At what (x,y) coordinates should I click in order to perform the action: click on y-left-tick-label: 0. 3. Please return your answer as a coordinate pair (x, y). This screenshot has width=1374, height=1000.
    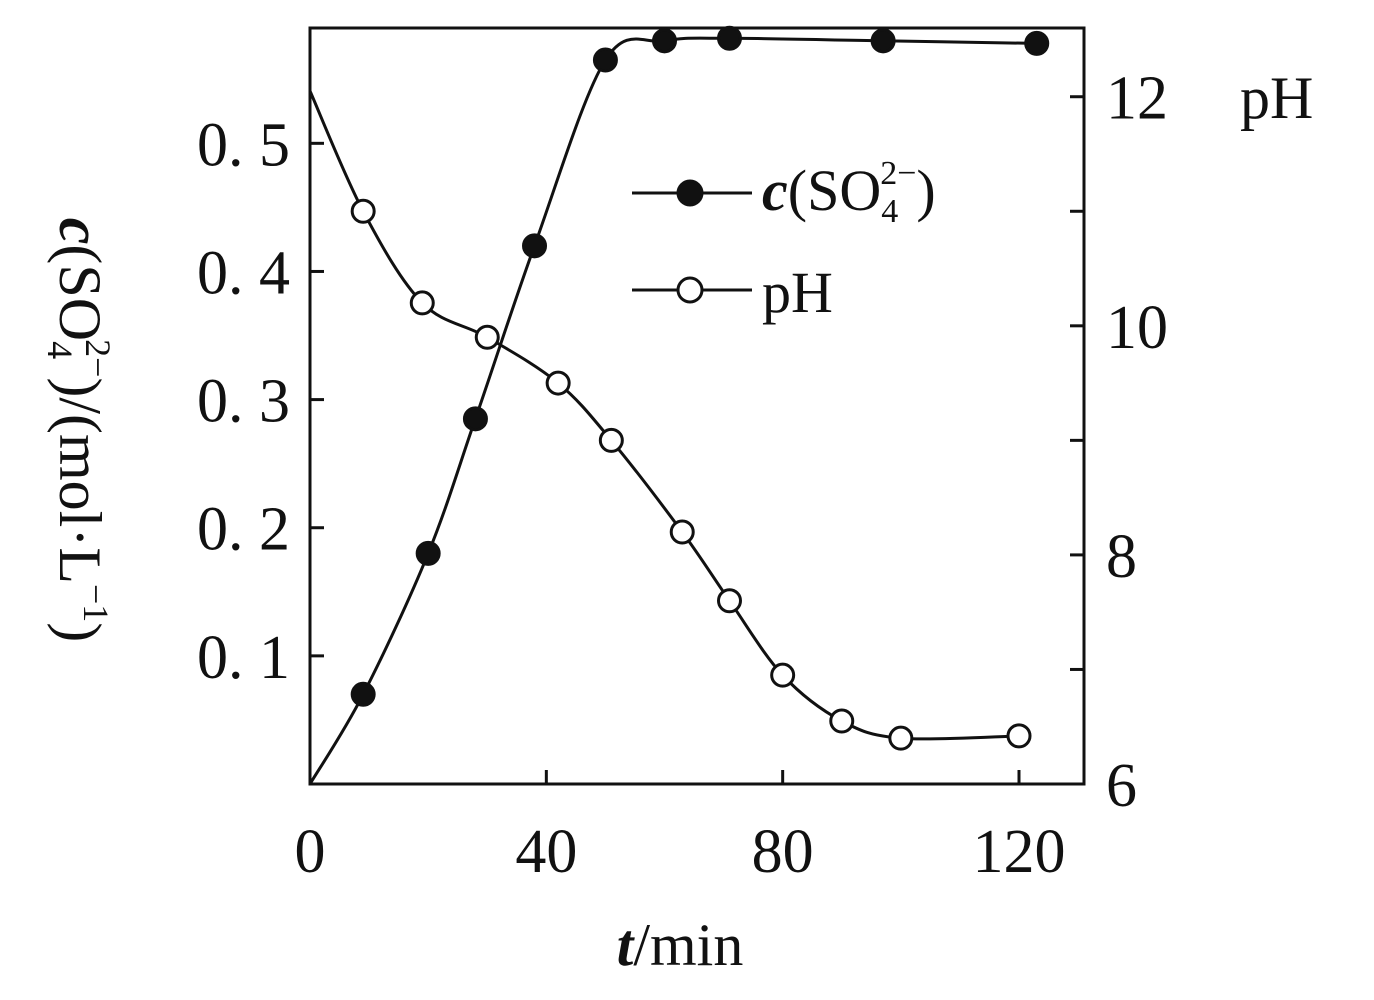
    Looking at the image, I should click on (243, 402).